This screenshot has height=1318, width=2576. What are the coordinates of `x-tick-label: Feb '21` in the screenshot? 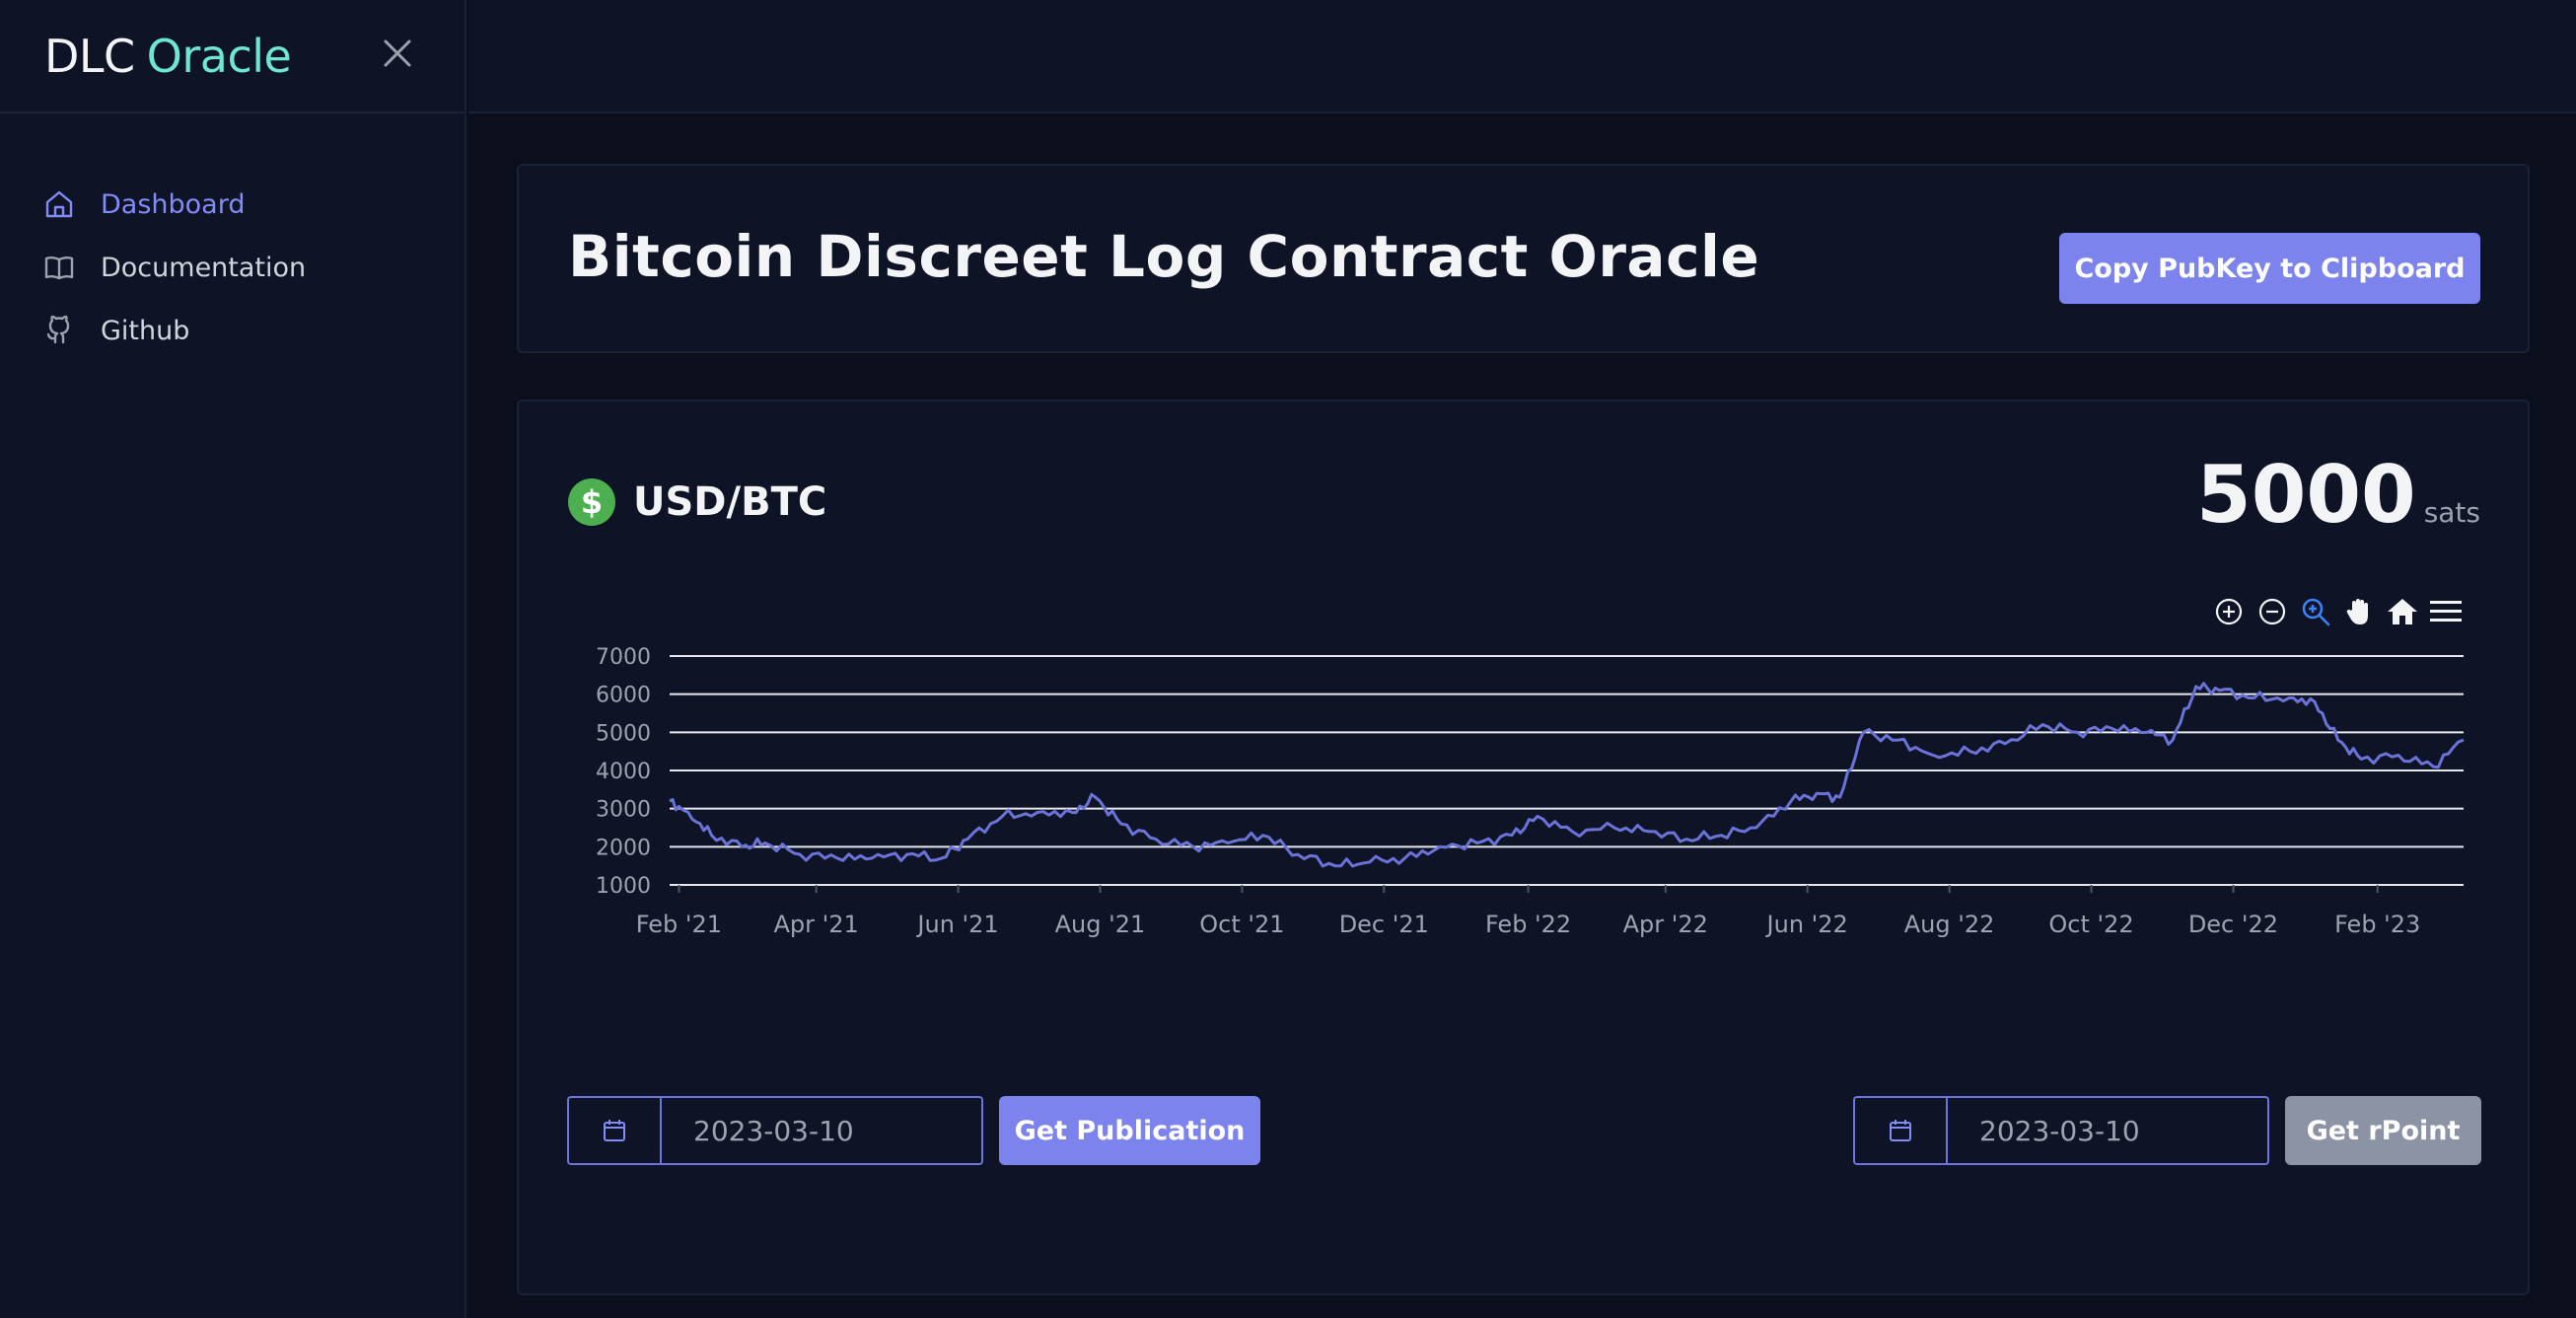 It's located at (679, 924).